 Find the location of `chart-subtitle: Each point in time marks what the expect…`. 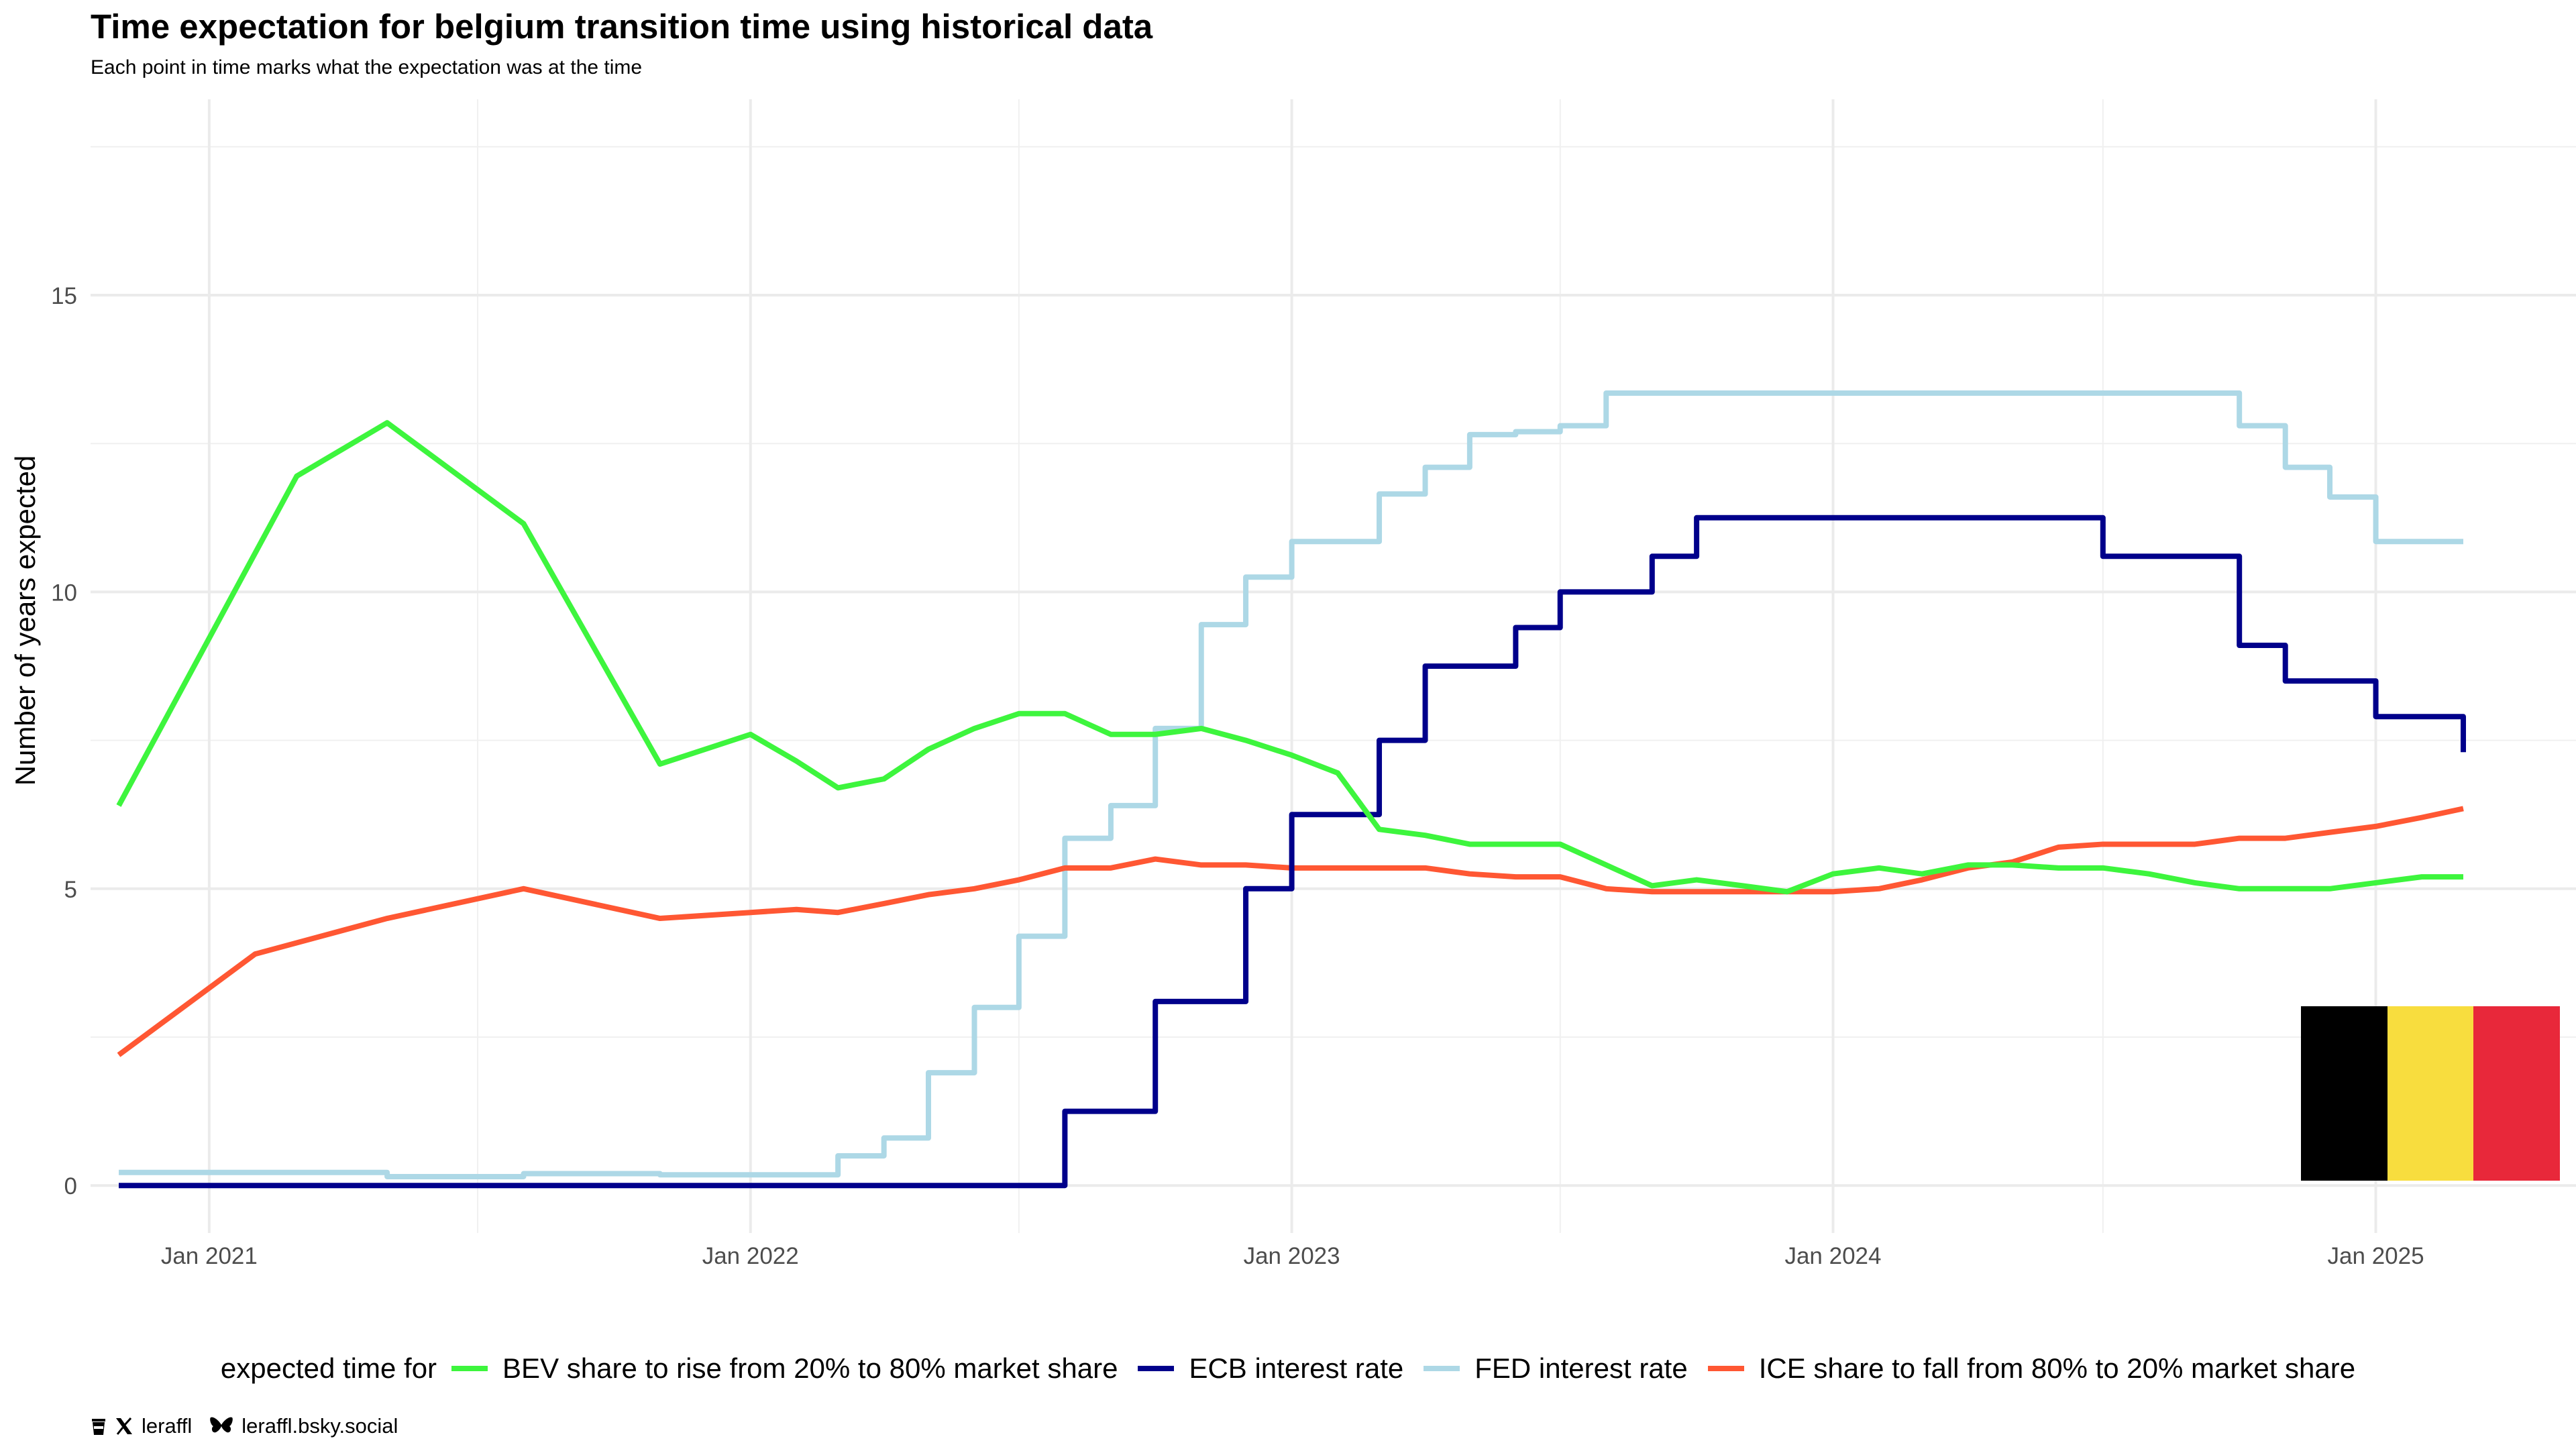

chart-subtitle: Each point in time marks what the expect… is located at coordinates (367, 67).